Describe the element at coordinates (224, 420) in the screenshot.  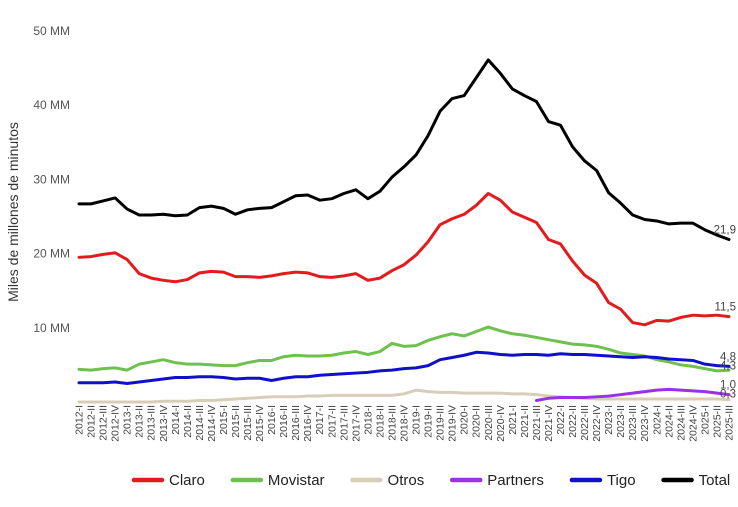
I see `x-tick-label: 2015-I` at that location.